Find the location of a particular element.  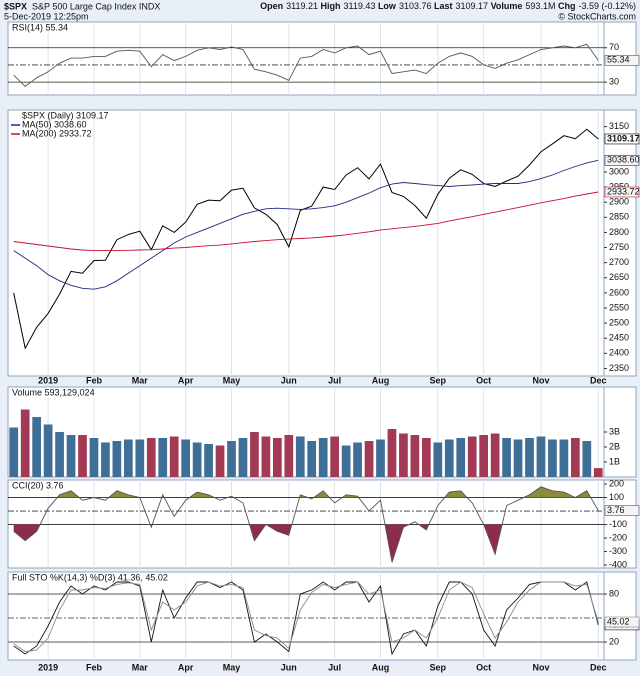

y-tick-label: 2400 is located at coordinates (619, 353).